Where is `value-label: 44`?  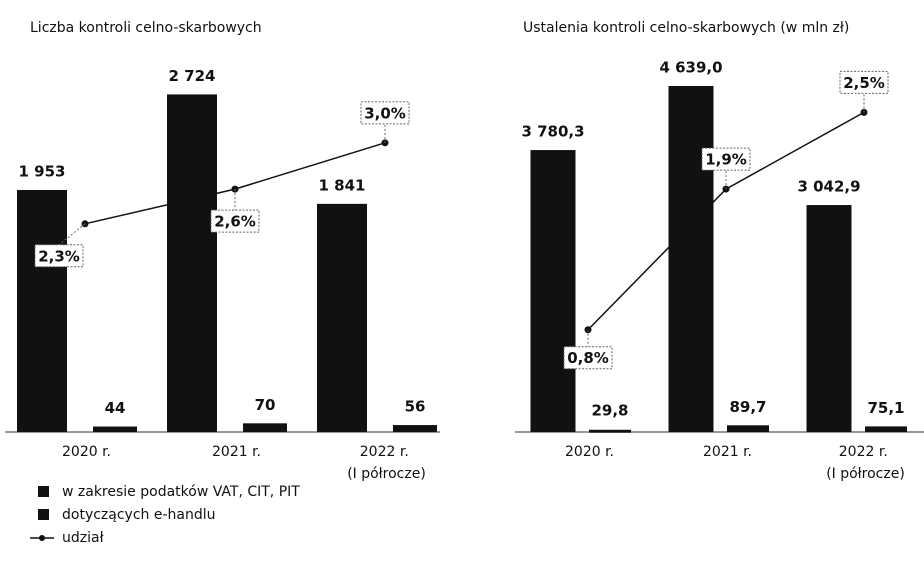 value-label: 44 is located at coordinates (115, 408).